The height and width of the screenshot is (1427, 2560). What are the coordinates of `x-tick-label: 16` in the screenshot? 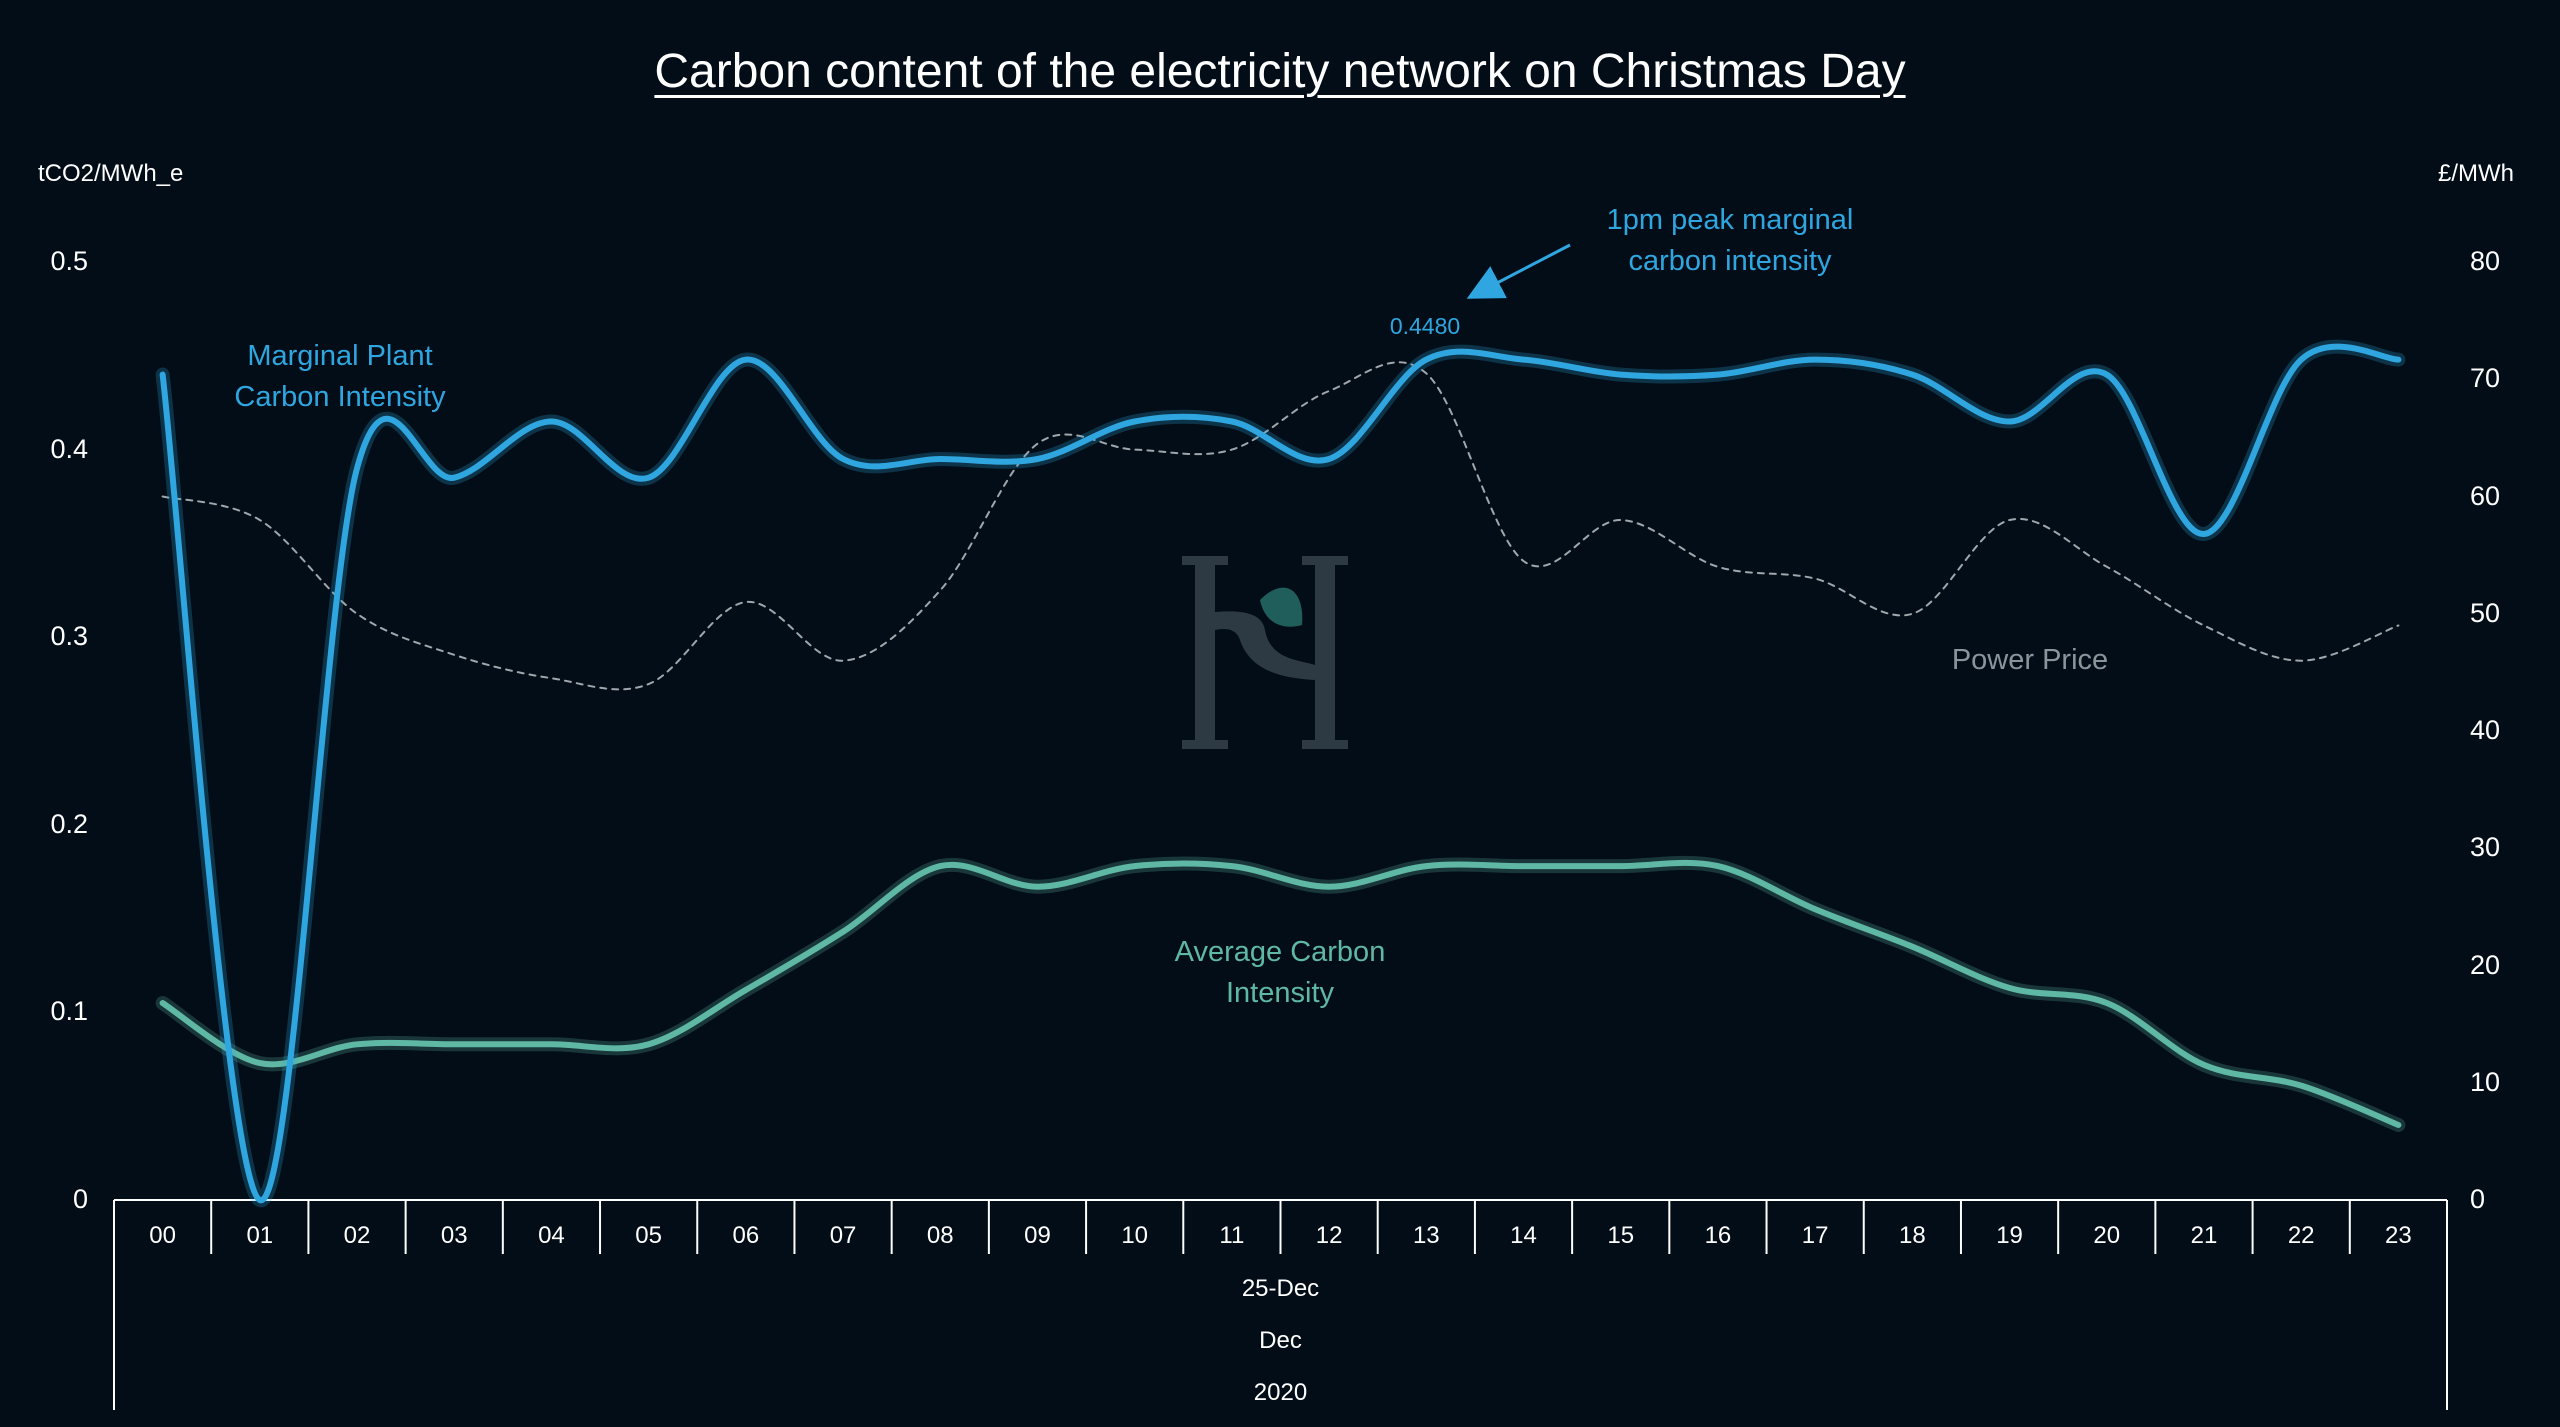 It's located at (1718, 1235).